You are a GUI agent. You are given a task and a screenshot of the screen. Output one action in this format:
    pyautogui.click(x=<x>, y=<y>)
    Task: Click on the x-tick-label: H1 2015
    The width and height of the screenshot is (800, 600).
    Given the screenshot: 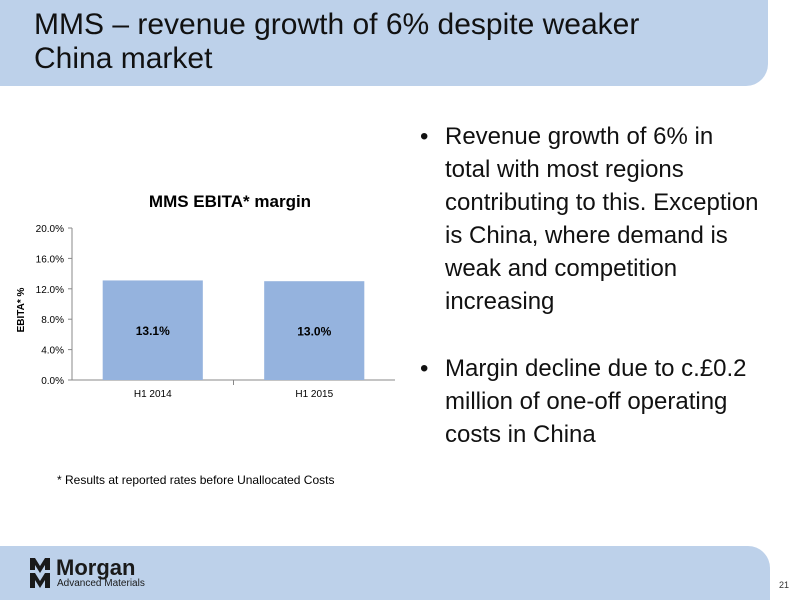 What is the action you would take?
    pyautogui.click(x=314, y=394)
    